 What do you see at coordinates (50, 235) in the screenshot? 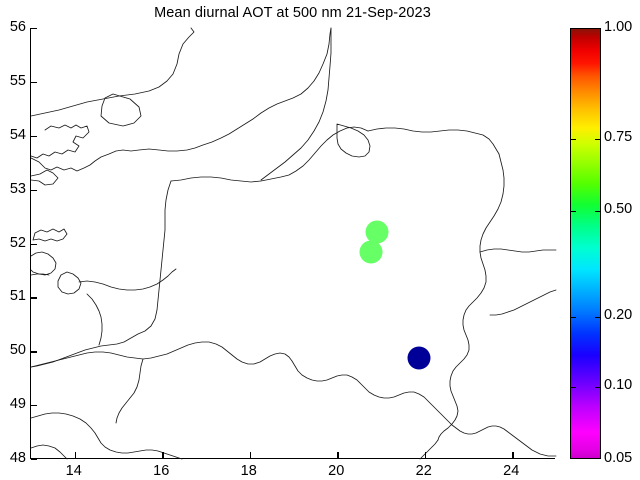
I see `coastline-denmark-islands` at bounding box center [50, 235].